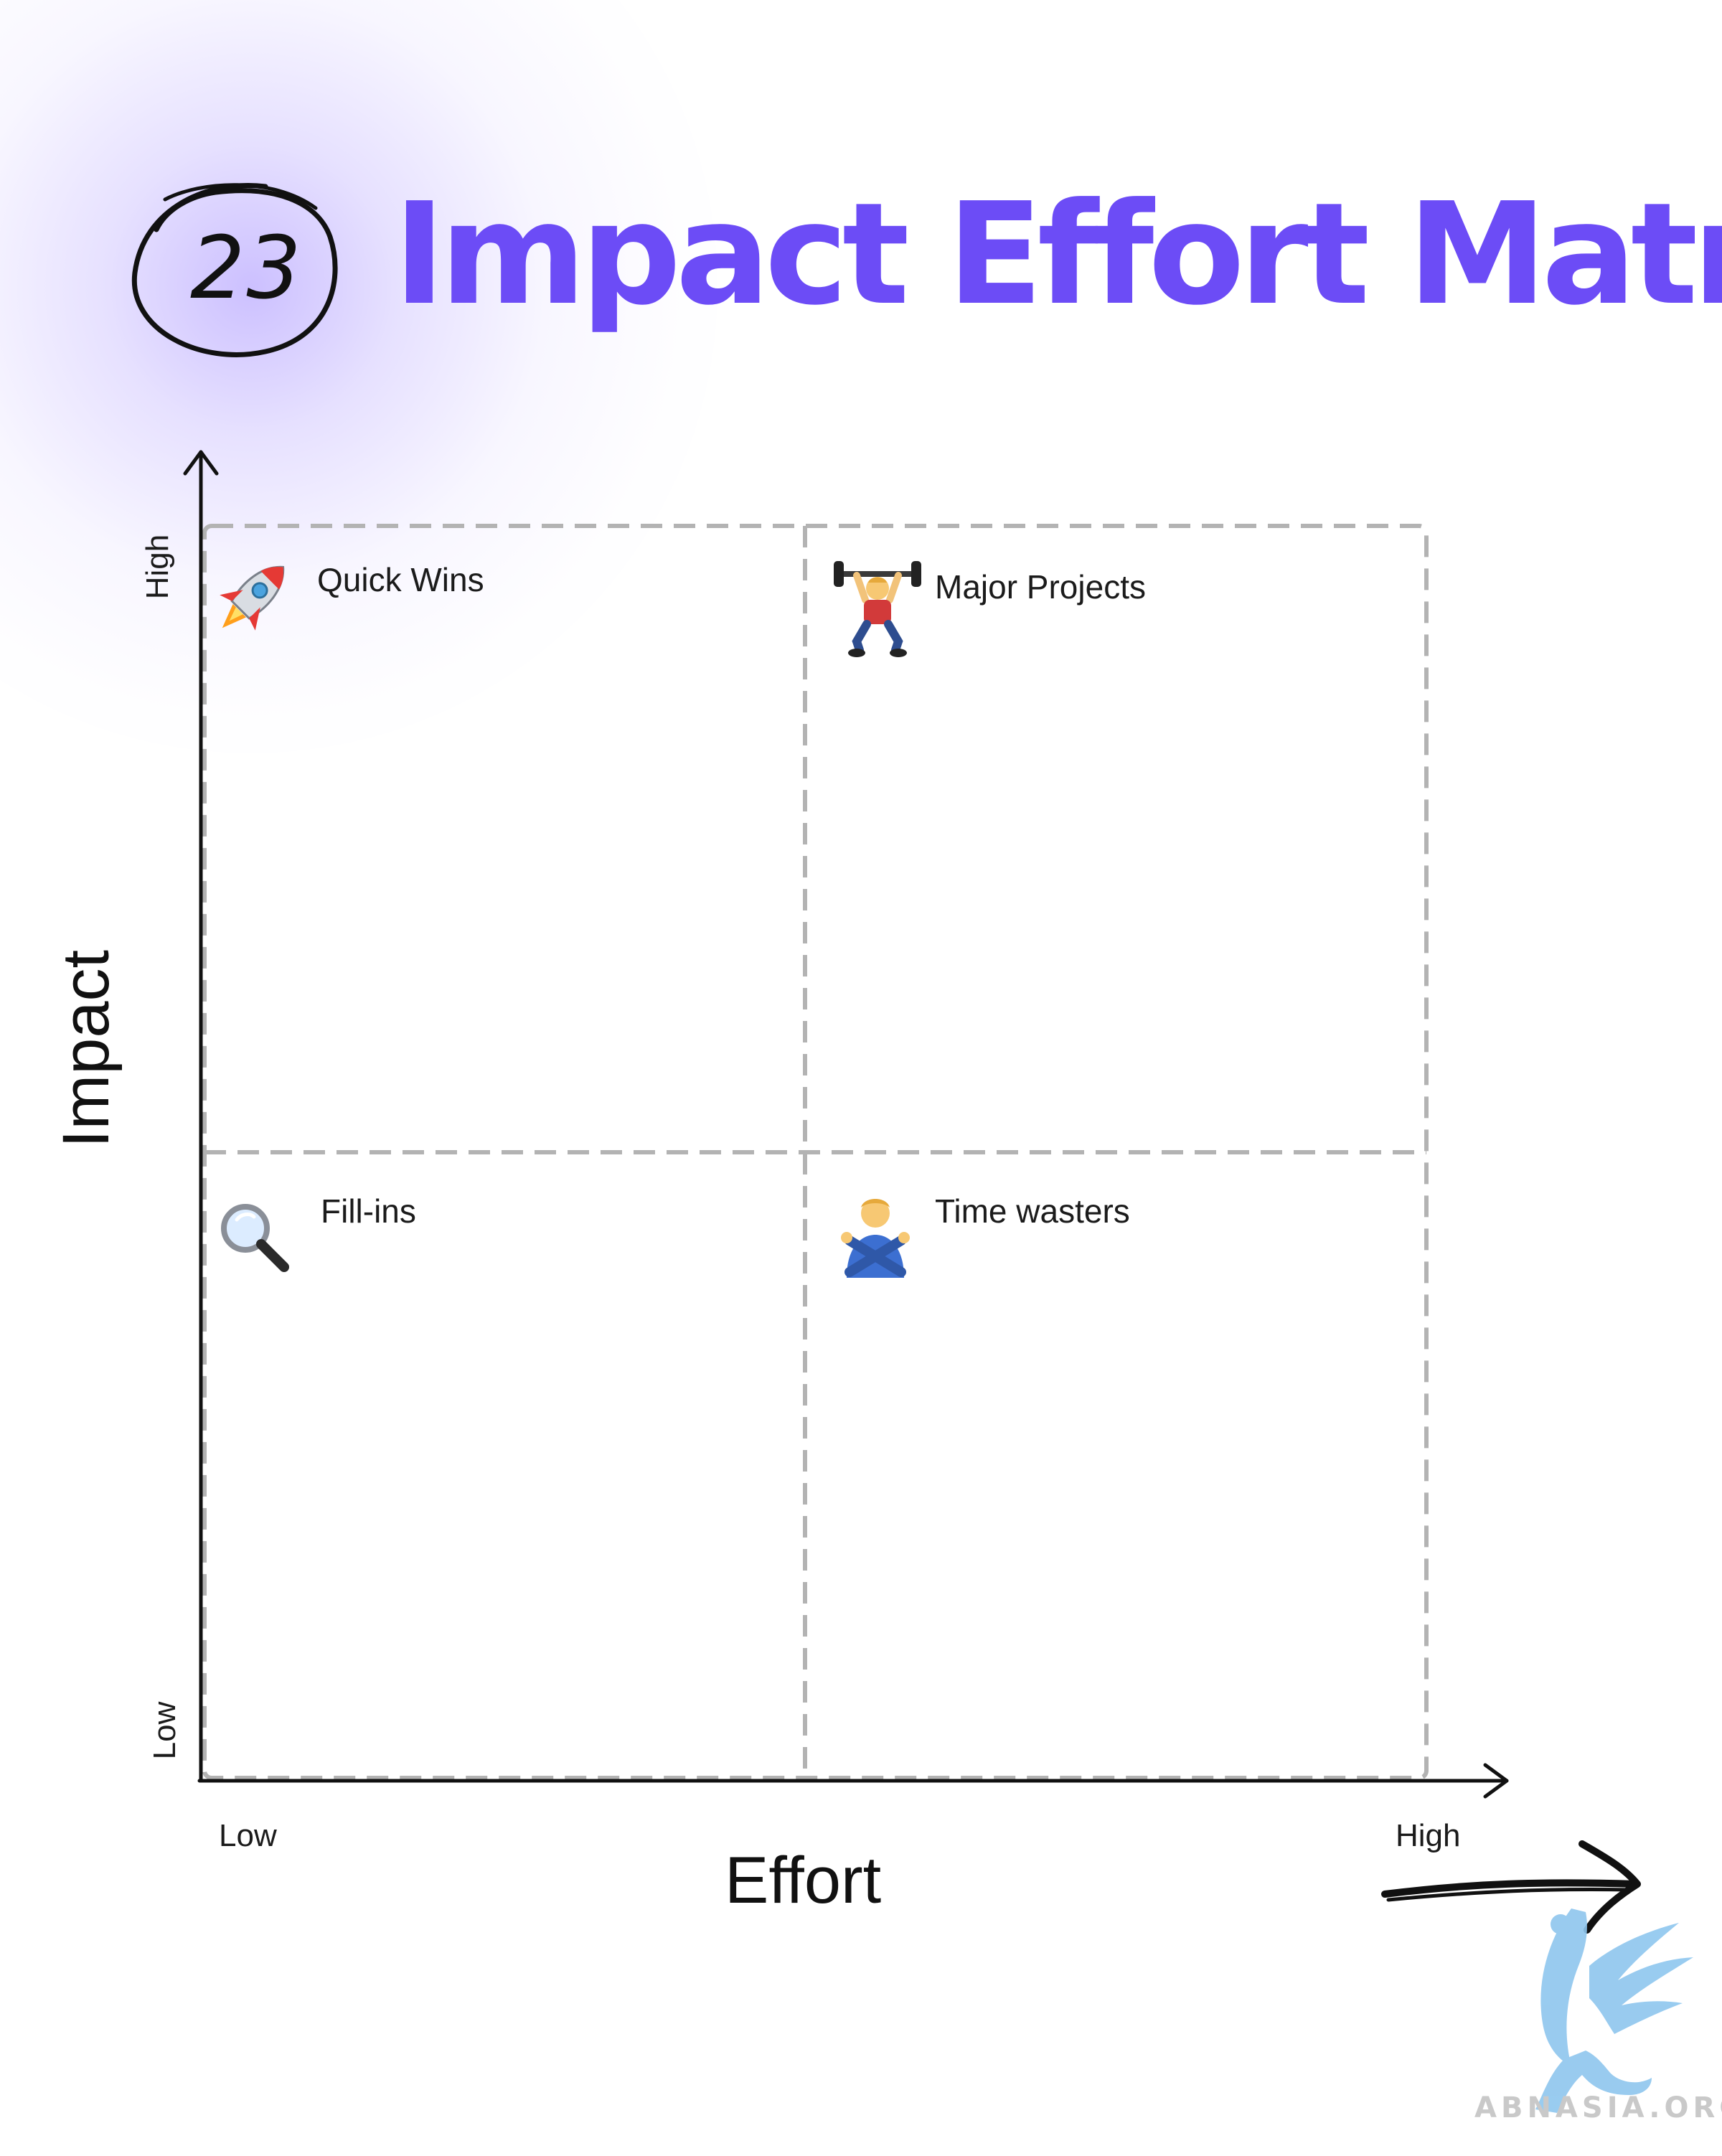 This screenshot has width=1722, height=2156. Describe the element at coordinates (1033, 1211) in the screenshot. I see `quadrant-label-time-wasters: Time wasters` at that location.